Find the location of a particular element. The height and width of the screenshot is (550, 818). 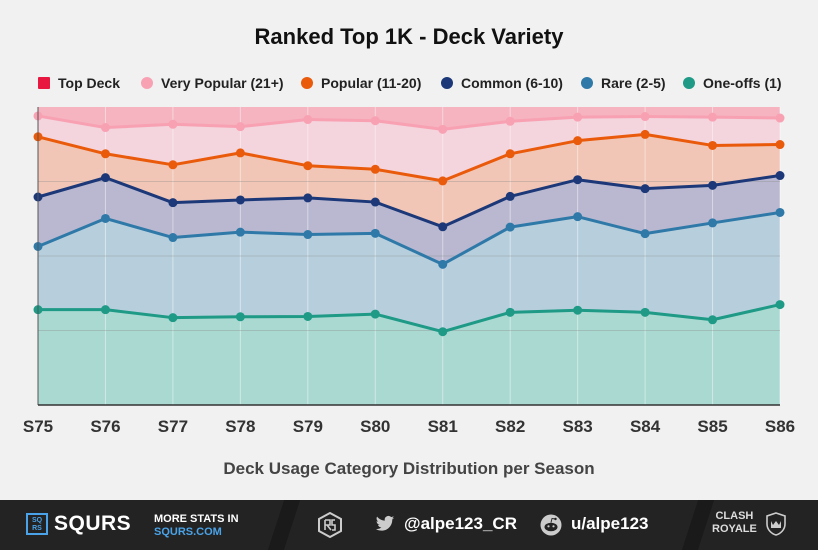

legend-label: Popular (11-20) is located at coordinates (371, 83).